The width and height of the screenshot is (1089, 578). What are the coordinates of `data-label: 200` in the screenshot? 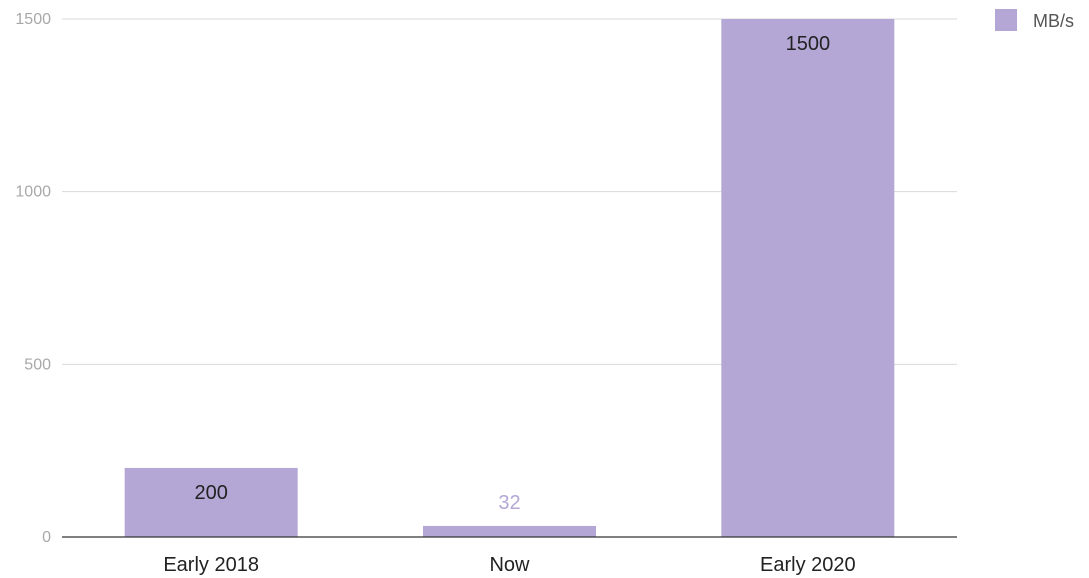 It's located at (210, 493).